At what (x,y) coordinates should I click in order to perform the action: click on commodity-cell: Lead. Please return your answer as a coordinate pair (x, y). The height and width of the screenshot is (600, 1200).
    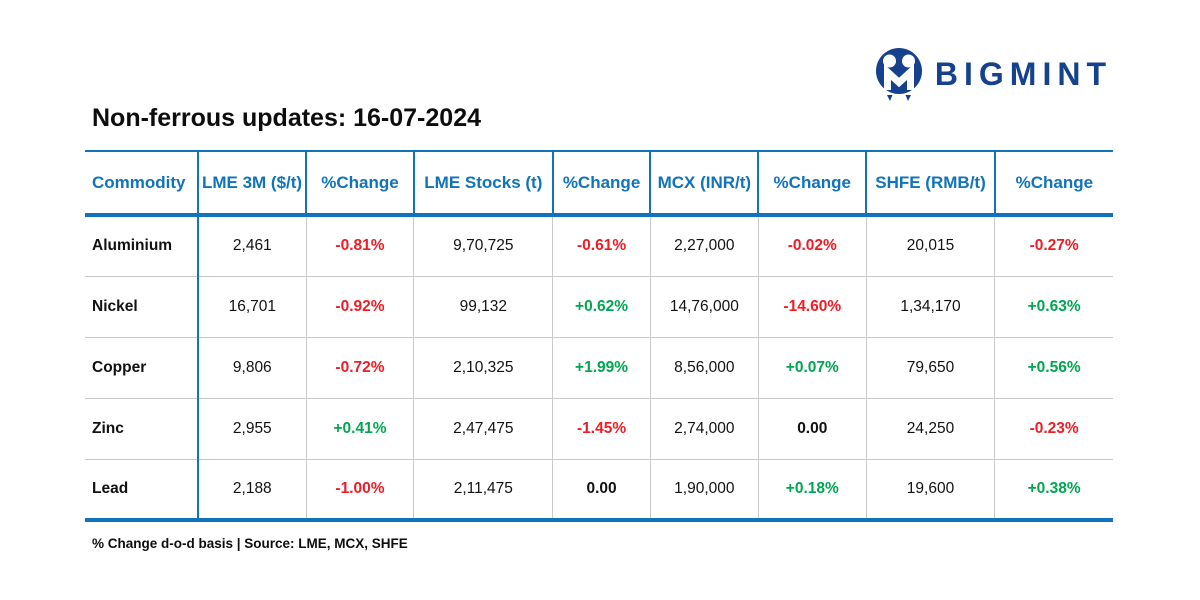
    Looking at the image, I should click on (142, 489).